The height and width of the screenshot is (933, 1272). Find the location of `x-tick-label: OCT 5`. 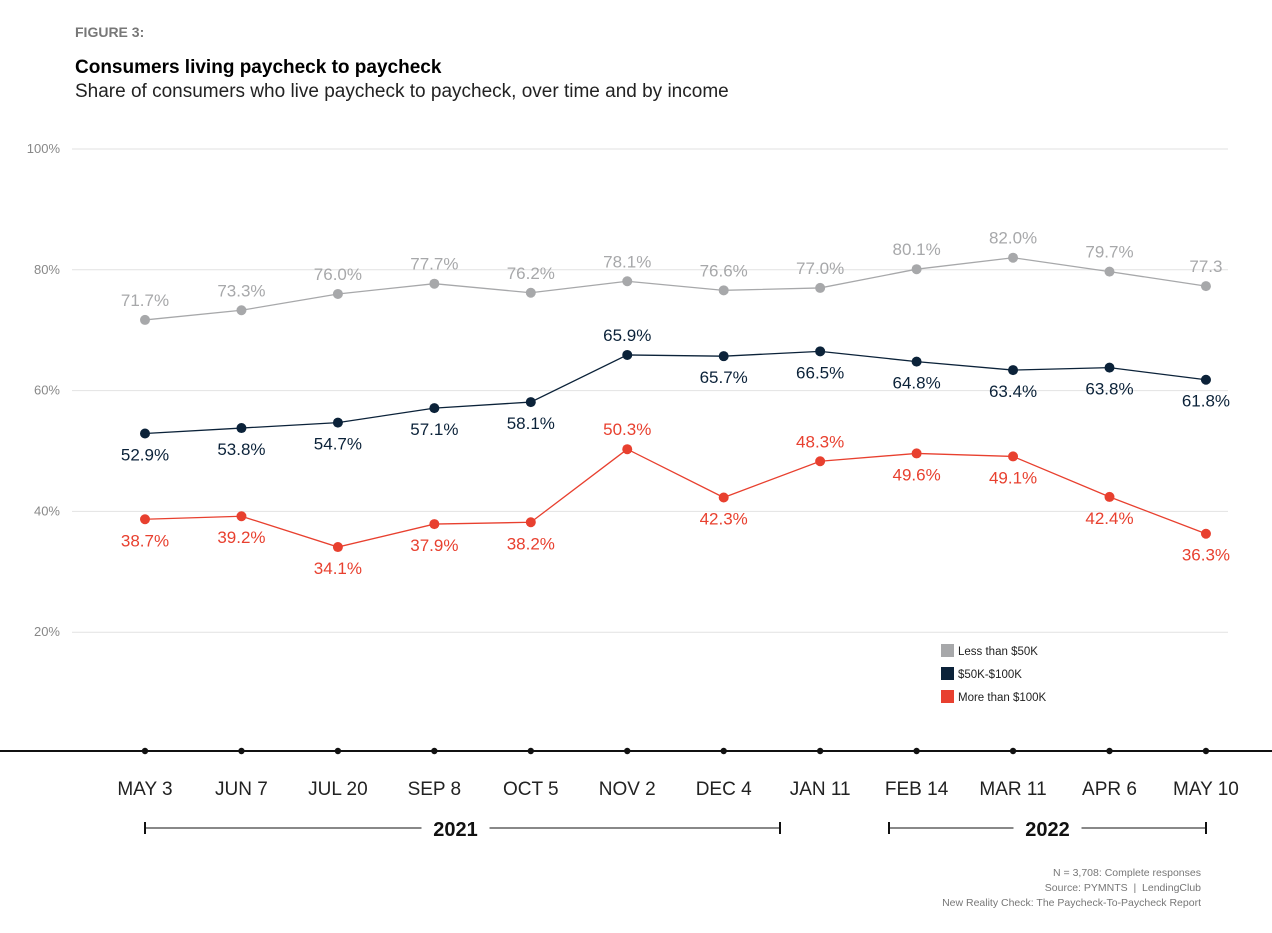

x-tick-label: OCT 5 is located at coordinates (531, 789).